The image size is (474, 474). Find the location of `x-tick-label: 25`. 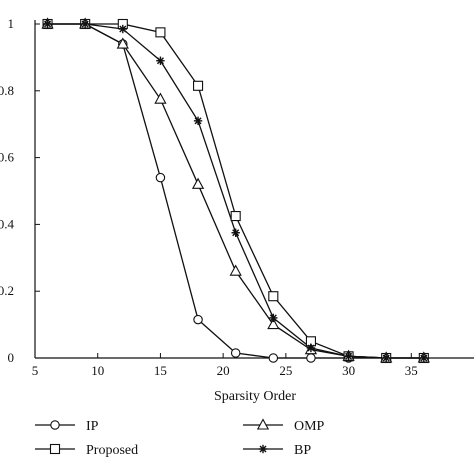

x-tick-label: 25 is located at coordinates (285, 370).